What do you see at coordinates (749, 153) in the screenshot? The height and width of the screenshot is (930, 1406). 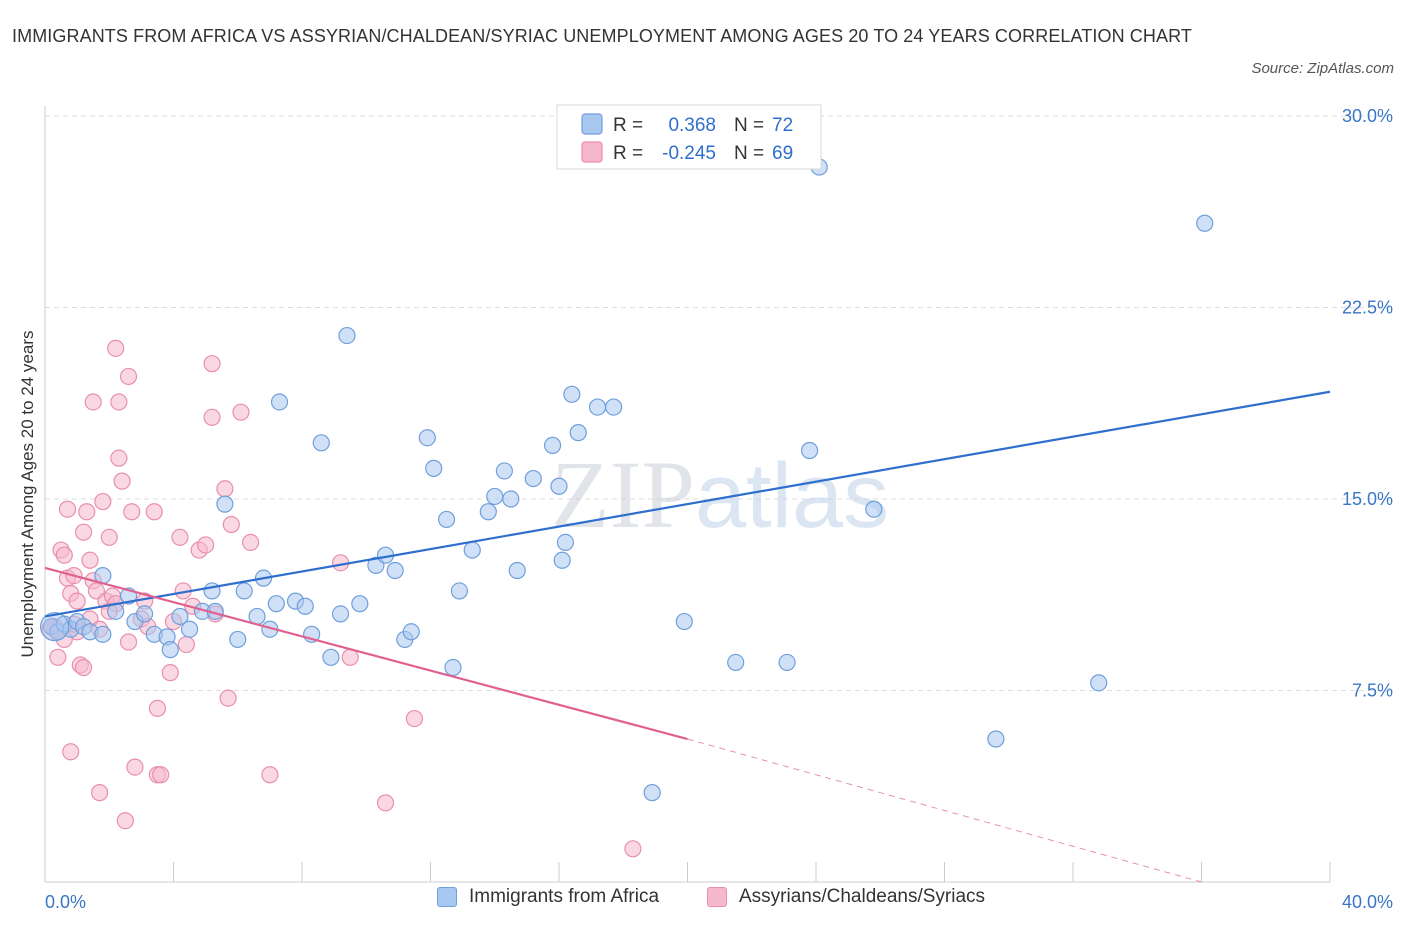 I see `legend-n-label-2: N =` at bounding box center [749, 153].